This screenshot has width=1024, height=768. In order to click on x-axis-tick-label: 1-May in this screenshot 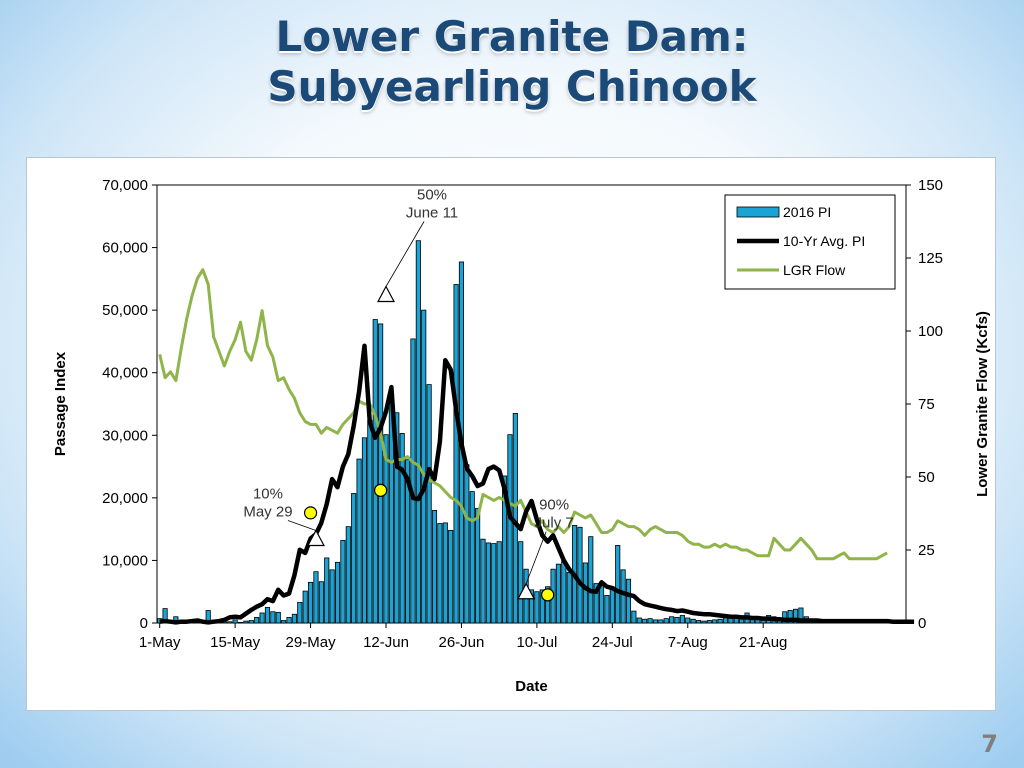, I will do `click(160, 642)`.